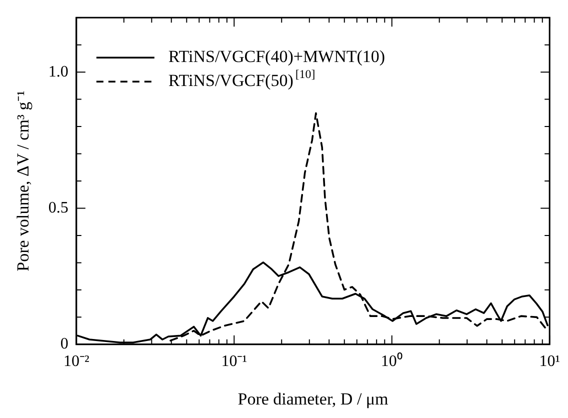  Describe the element at coordinates (58, 207) in the screenshot. I see `y-tick-label: 0.5` at that location.